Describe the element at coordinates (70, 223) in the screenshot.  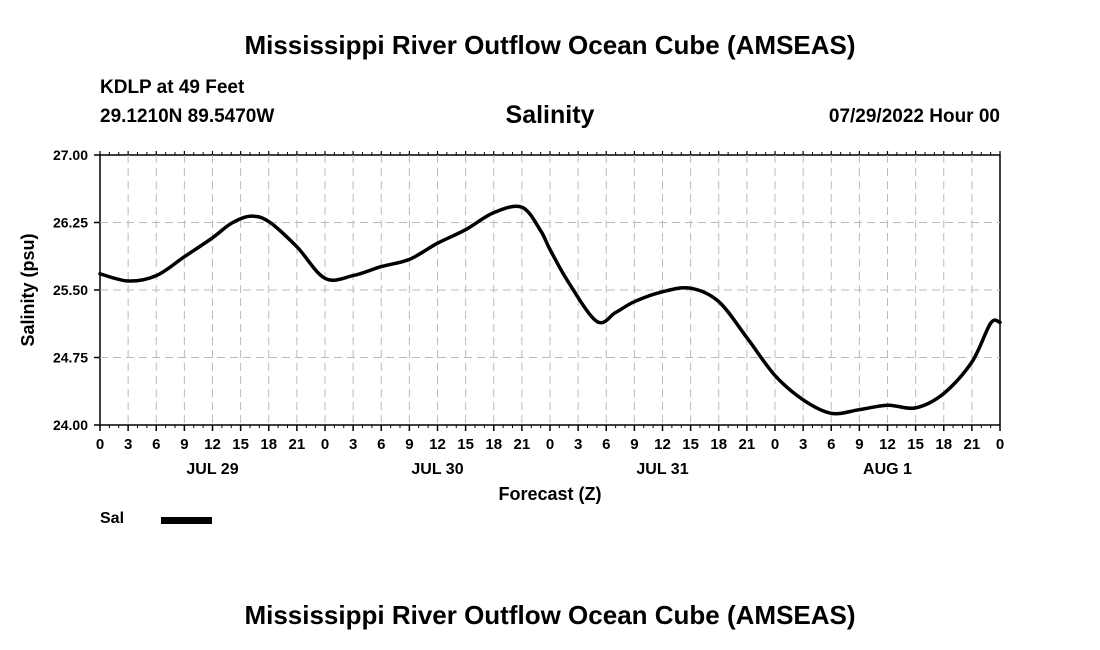
I see `y-tick-label: 26.25` at that location.